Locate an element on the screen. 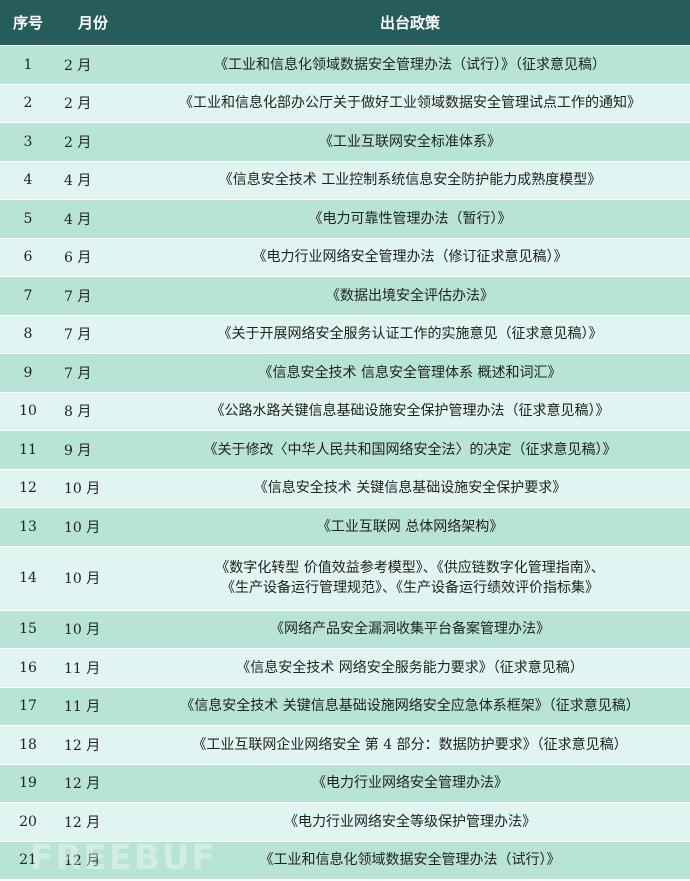 The image size is (690, 881). row-index: 7 is located at coordinates (28, 296).